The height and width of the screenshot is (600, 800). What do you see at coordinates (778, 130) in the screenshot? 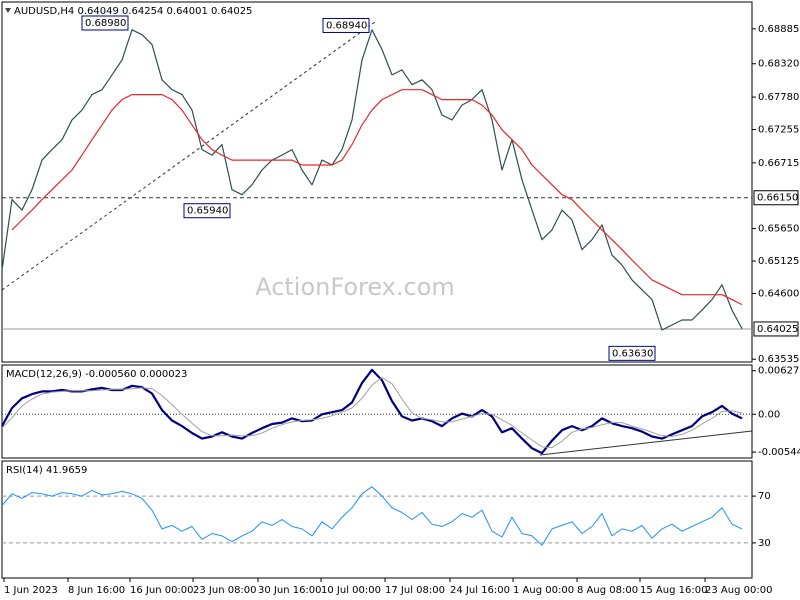
I see `y-tick-label: 0.67255` at bounding box center [778, 130].